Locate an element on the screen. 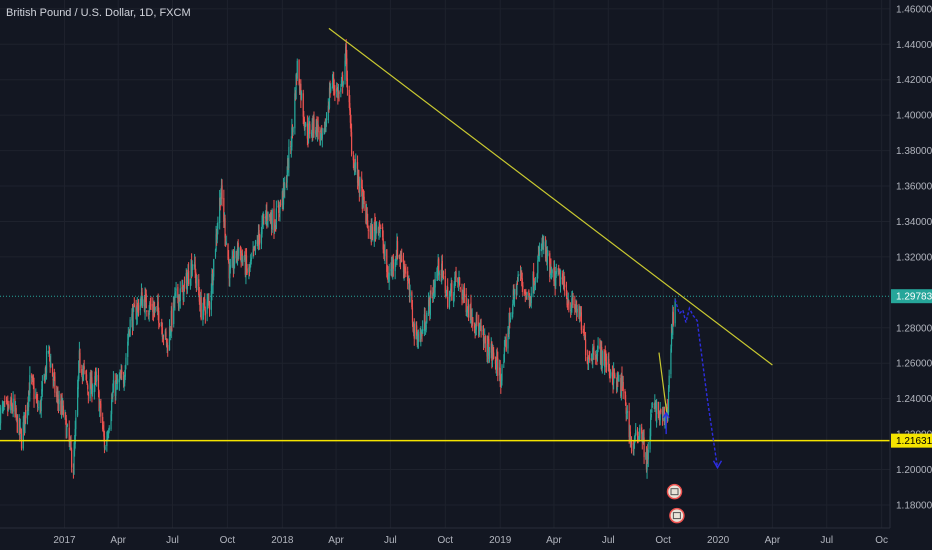 The height and width of the screenshot is (550, 932). time-tick-label: 2018 is located at coordinates (282, 540).